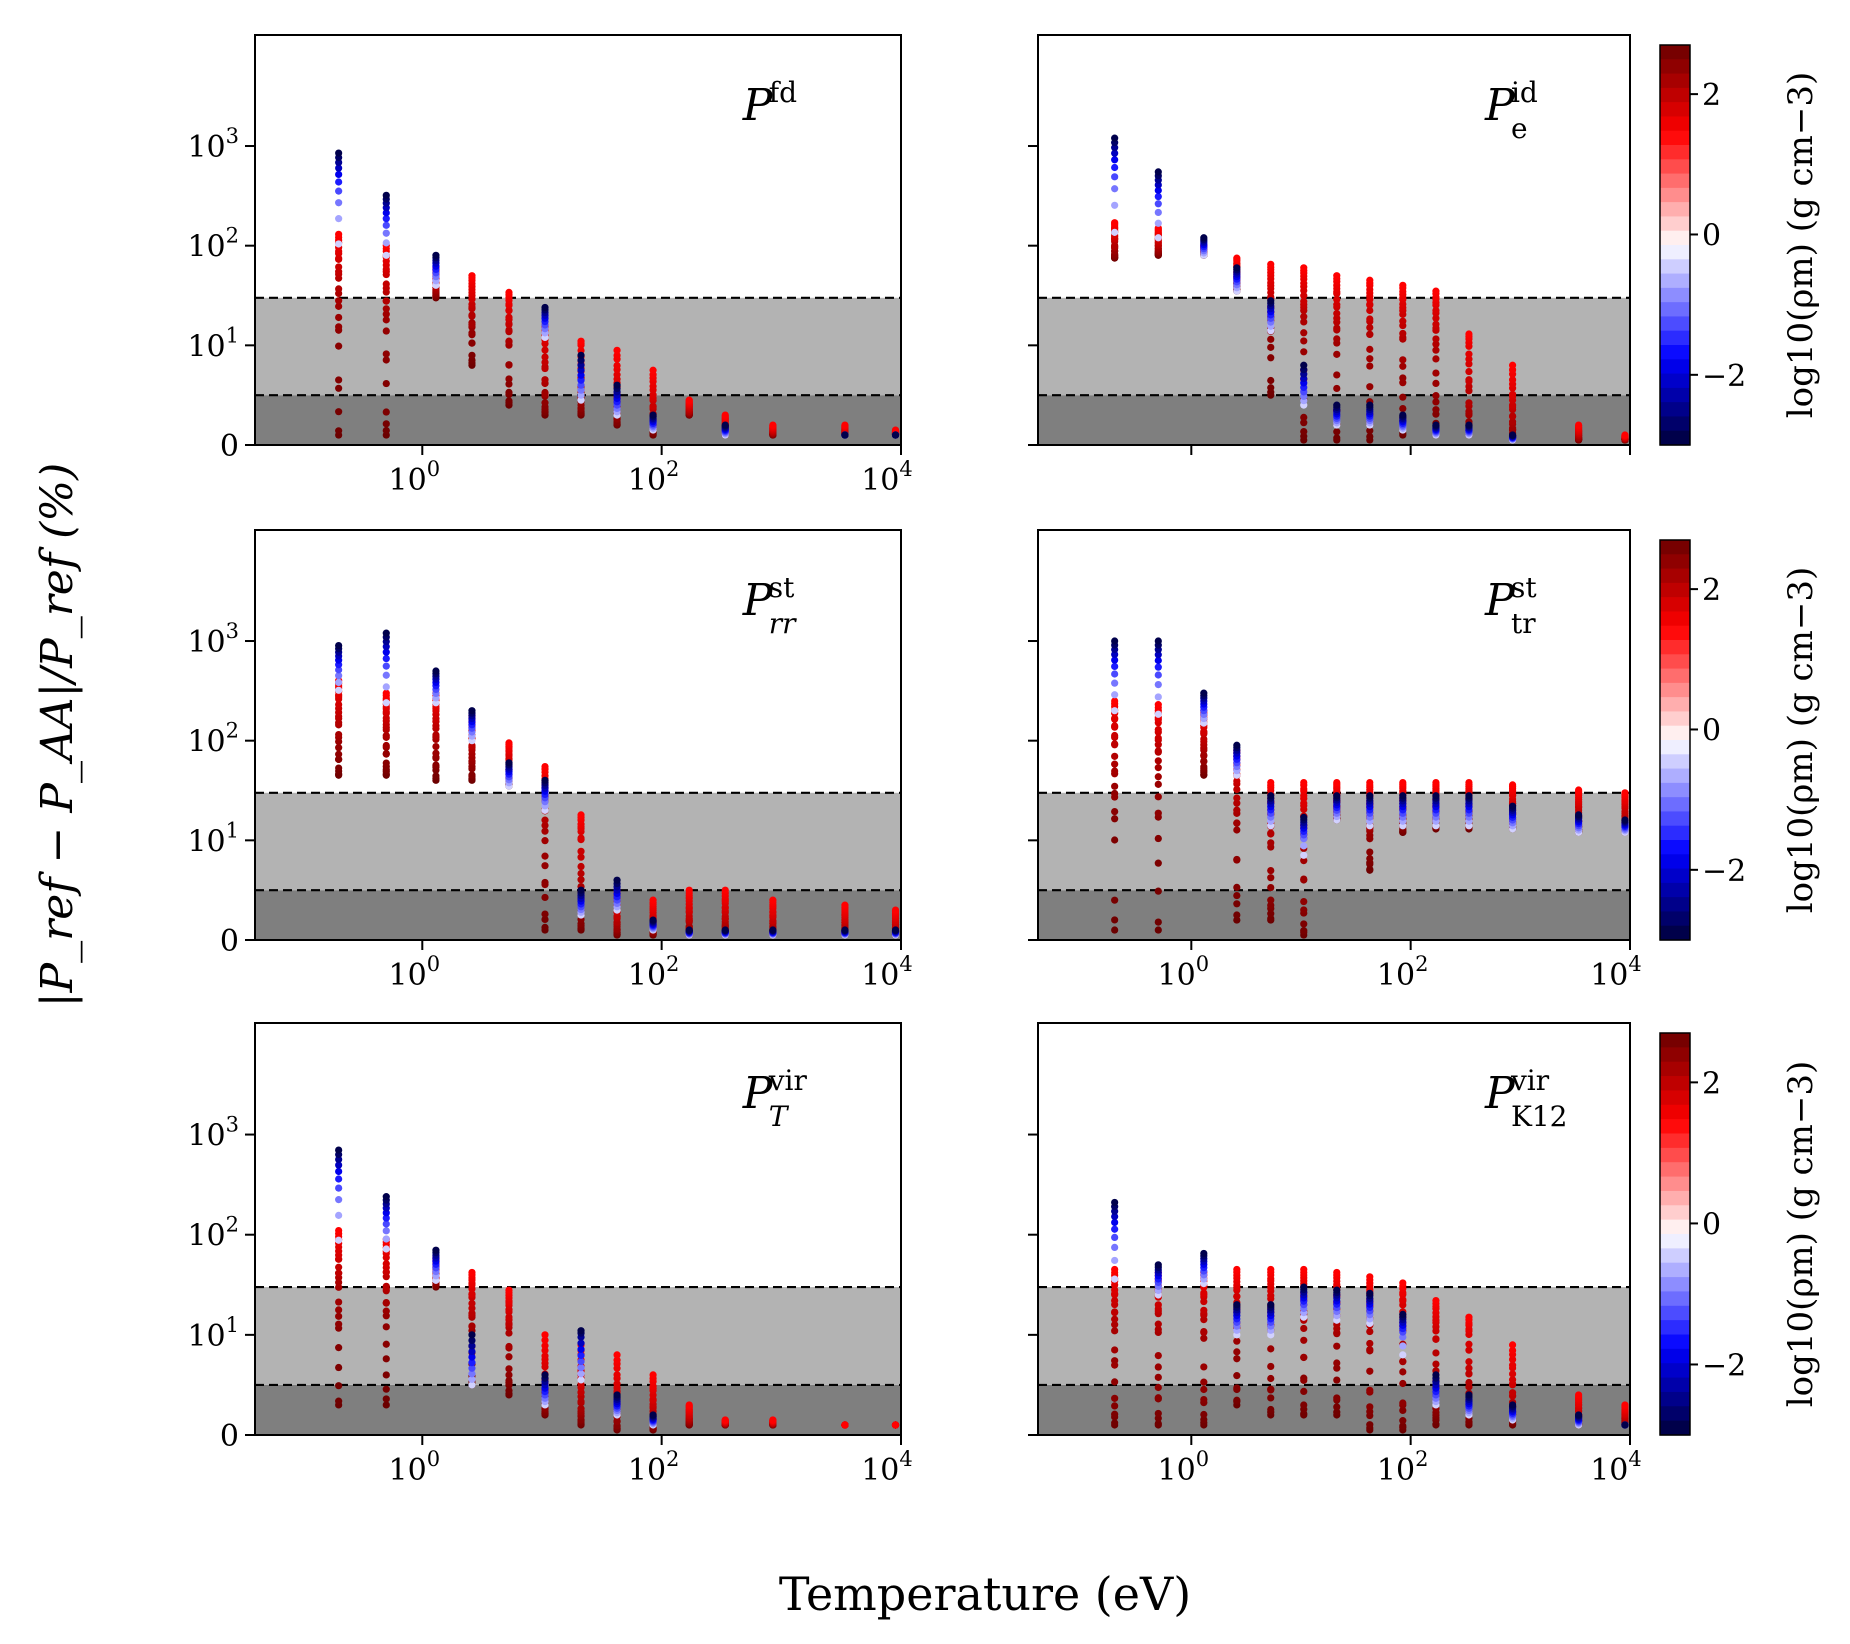  I want to click on colorbar-frame, so click(1675, 245).